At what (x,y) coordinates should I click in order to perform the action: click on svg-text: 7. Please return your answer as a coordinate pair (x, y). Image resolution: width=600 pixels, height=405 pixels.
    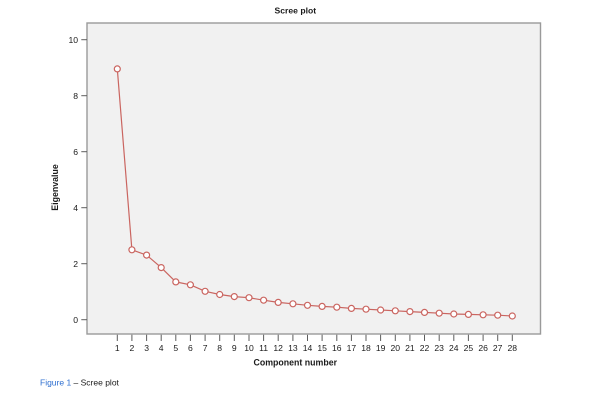
    Looking at the image, I should click on (205, 348).